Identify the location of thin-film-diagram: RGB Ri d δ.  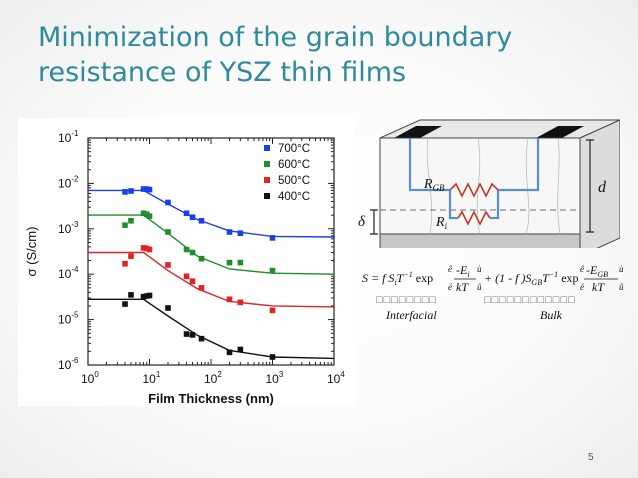
(489, 187).